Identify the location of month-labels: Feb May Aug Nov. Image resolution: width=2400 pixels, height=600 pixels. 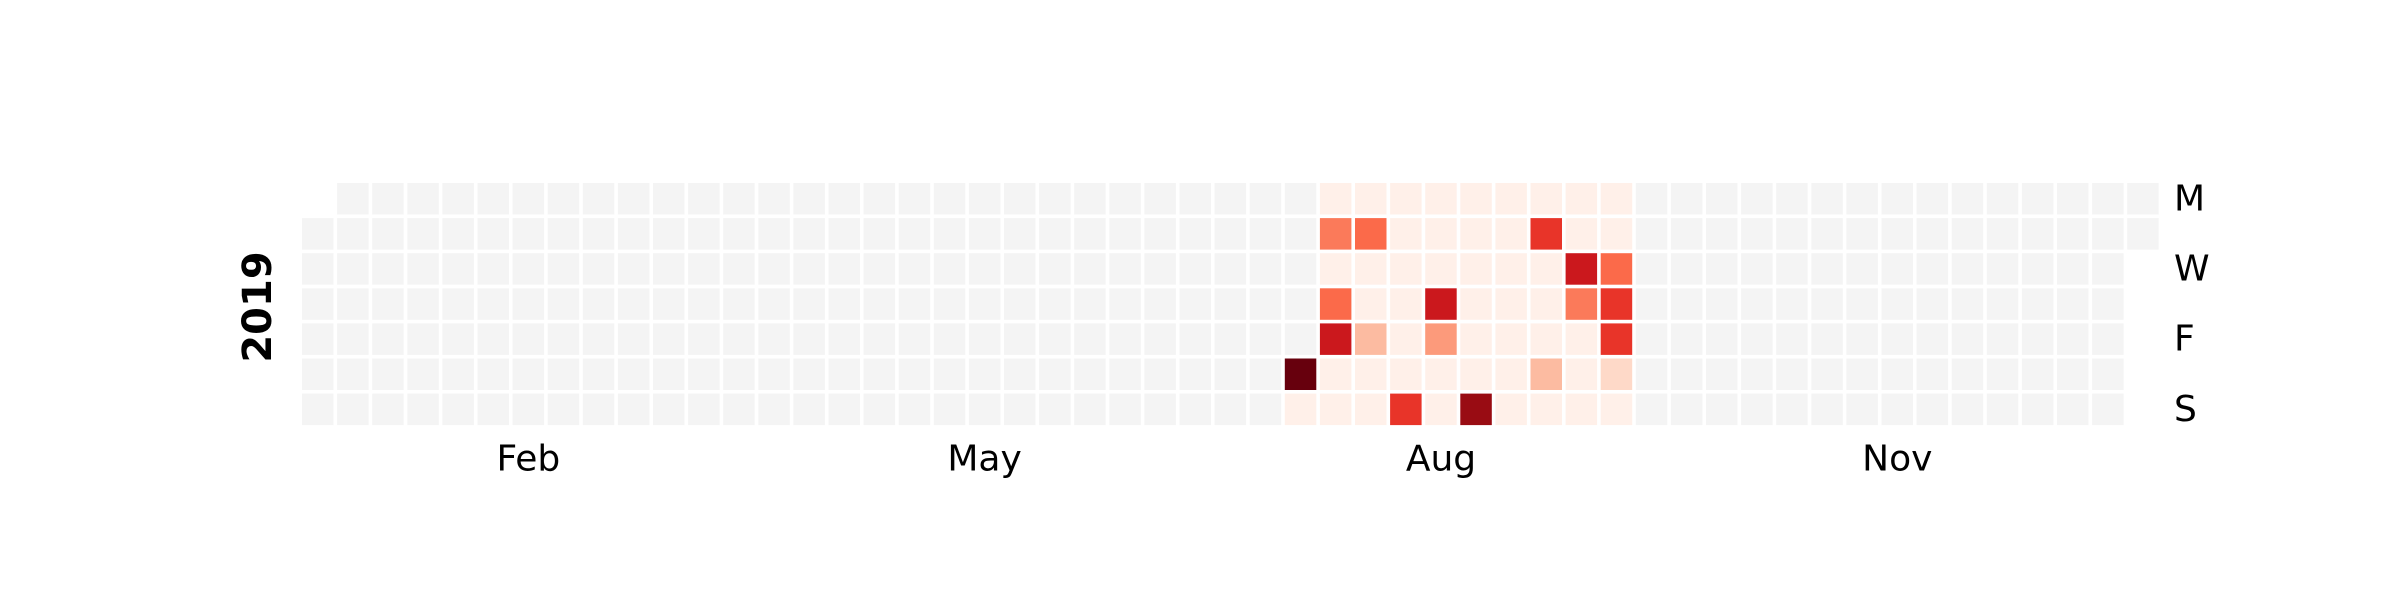
(1215, 459).